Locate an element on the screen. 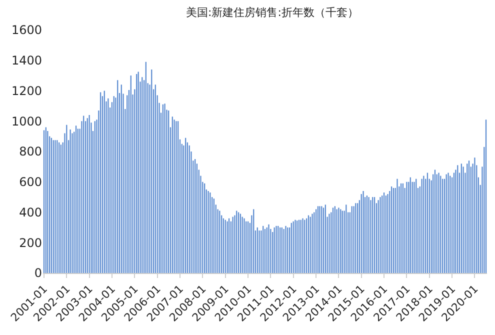 The height and width of the screenshot is (335, 495). y-tick-label: 1000 is located at coordinates (26, 121).